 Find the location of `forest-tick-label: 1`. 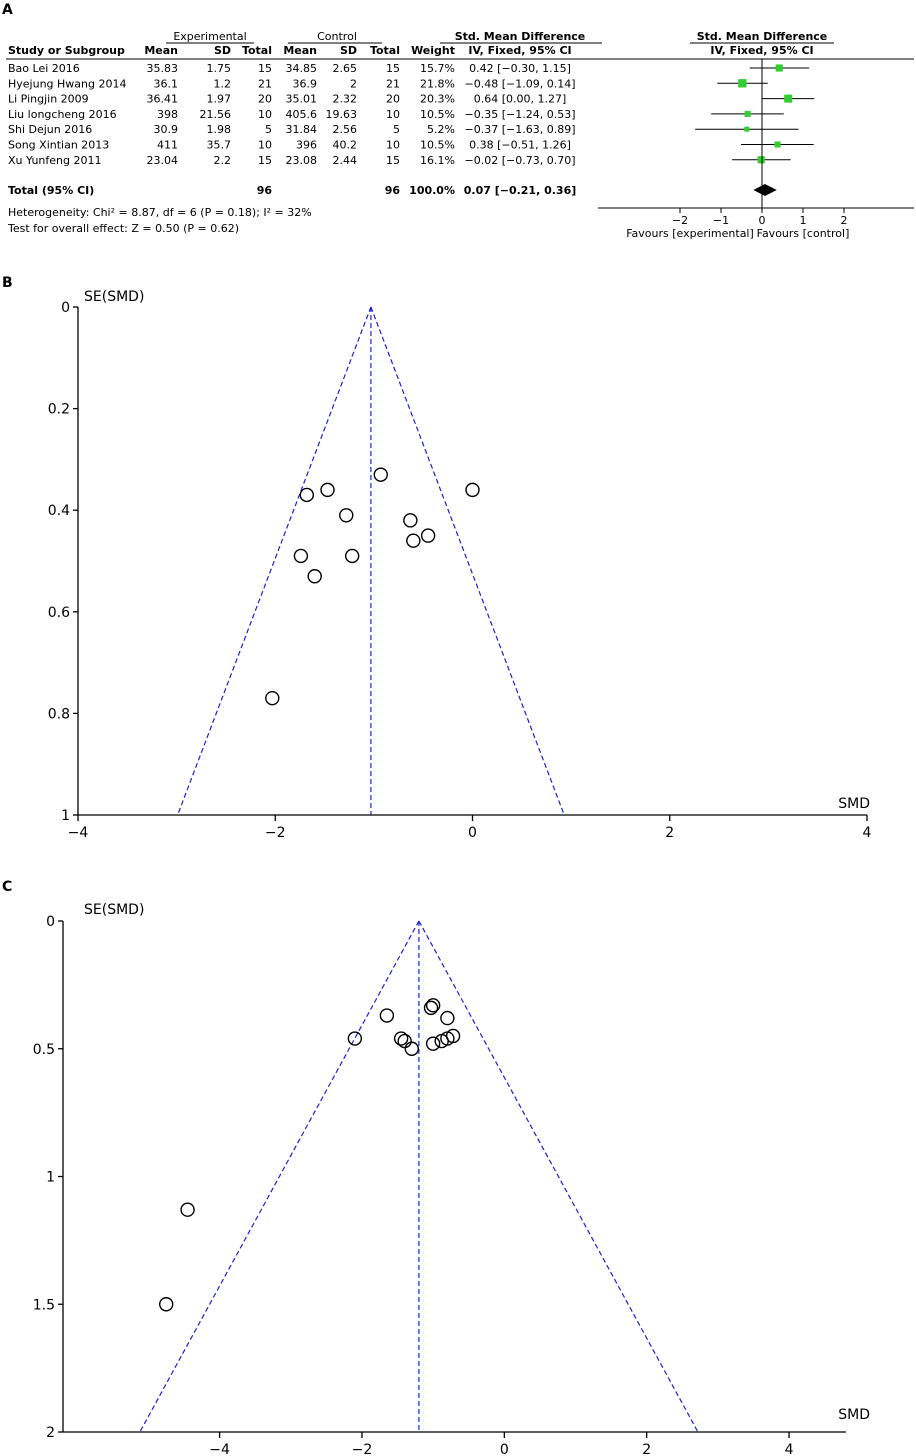

forest-tick-label: 1 is located at coordinates (803, 220).